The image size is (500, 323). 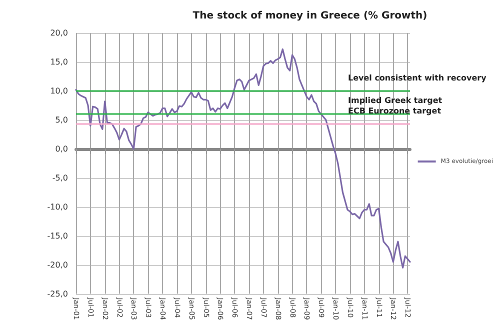 I want to click on y-tick-label: -5,0, so click(x=60, y=177).